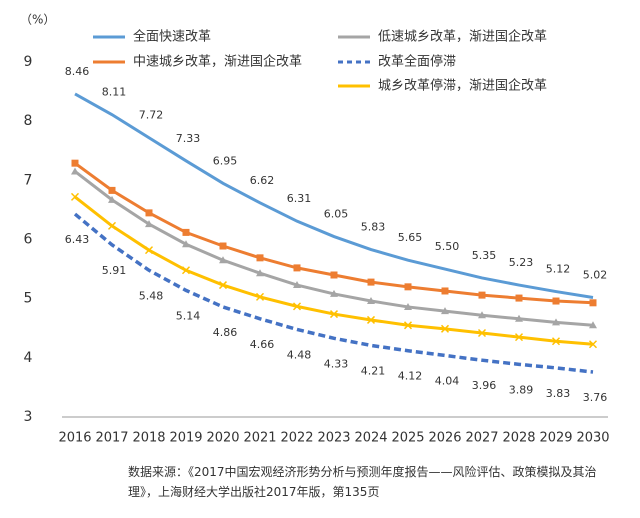 This screenshot has width=640, height=518. I want to click on data-label: 6.05, so click(336, 214).